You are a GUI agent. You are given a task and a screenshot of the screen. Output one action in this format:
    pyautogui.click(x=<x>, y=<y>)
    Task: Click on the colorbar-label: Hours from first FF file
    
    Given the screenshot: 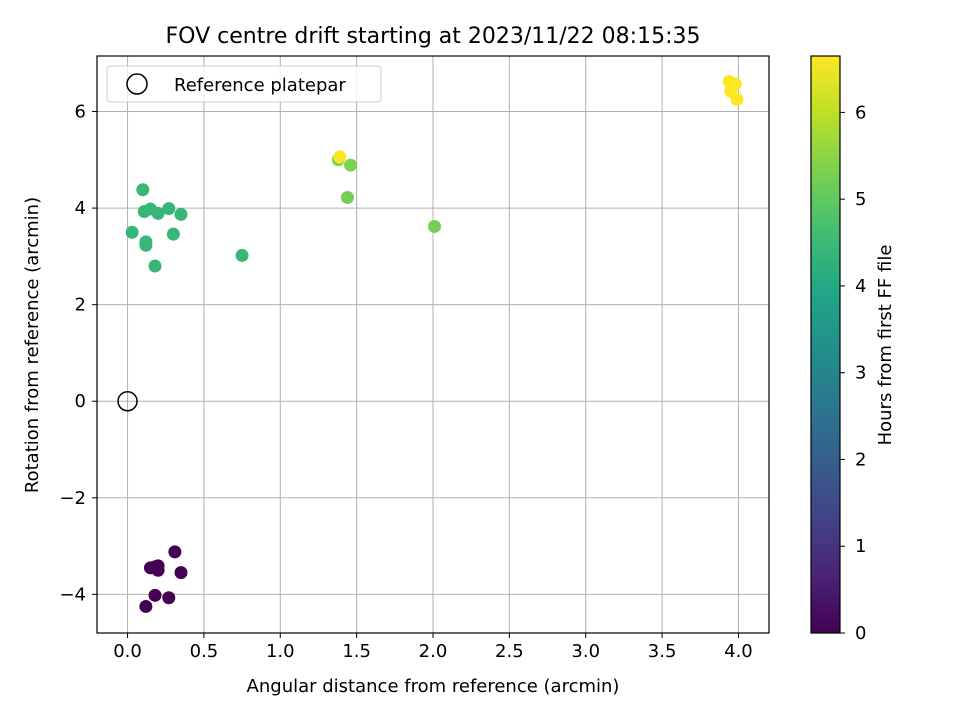 What is the action you would take?
    pyautogui.click(x=885, y=345)
    